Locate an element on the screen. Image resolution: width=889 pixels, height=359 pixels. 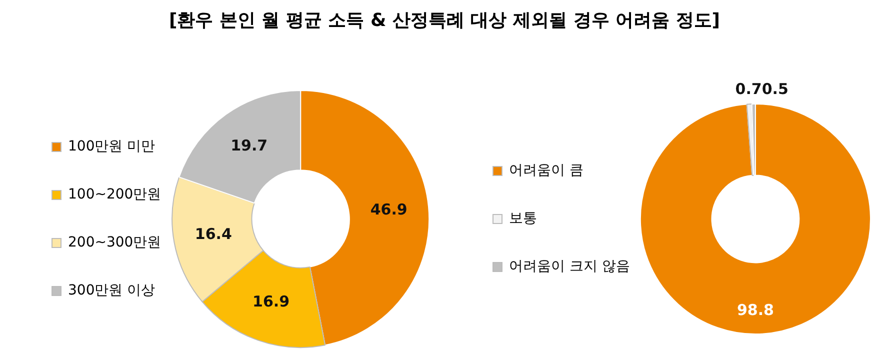
legend-label: 100~200만원 is located at coordinates (115, 194).